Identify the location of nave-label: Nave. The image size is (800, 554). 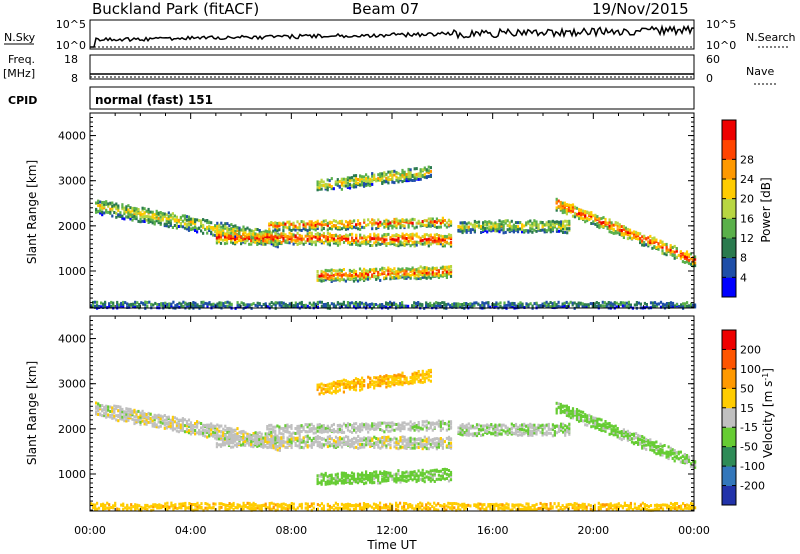
(760, 71).